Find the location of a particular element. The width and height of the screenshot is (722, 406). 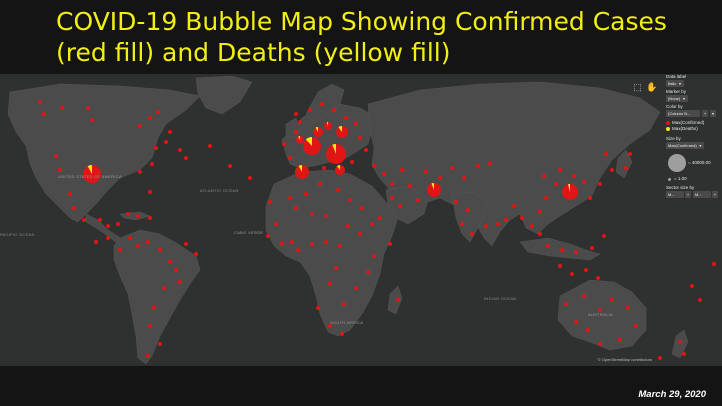

pan-hand-icon: ✋ is located at coordinates (652, 87).